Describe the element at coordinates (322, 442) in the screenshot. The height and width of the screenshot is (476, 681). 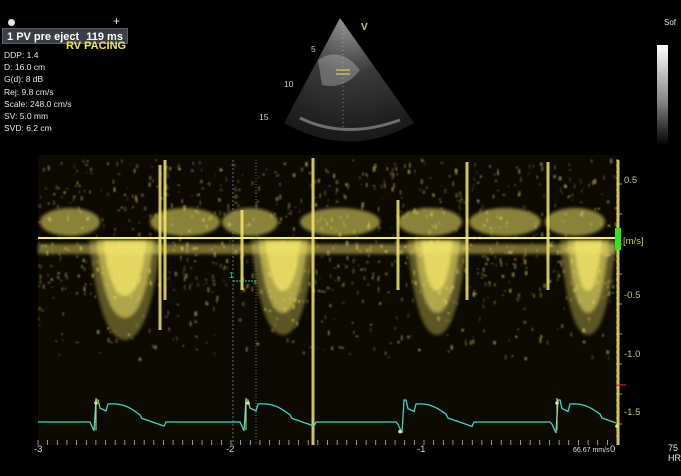
I see `time-tick-marks` at that location.